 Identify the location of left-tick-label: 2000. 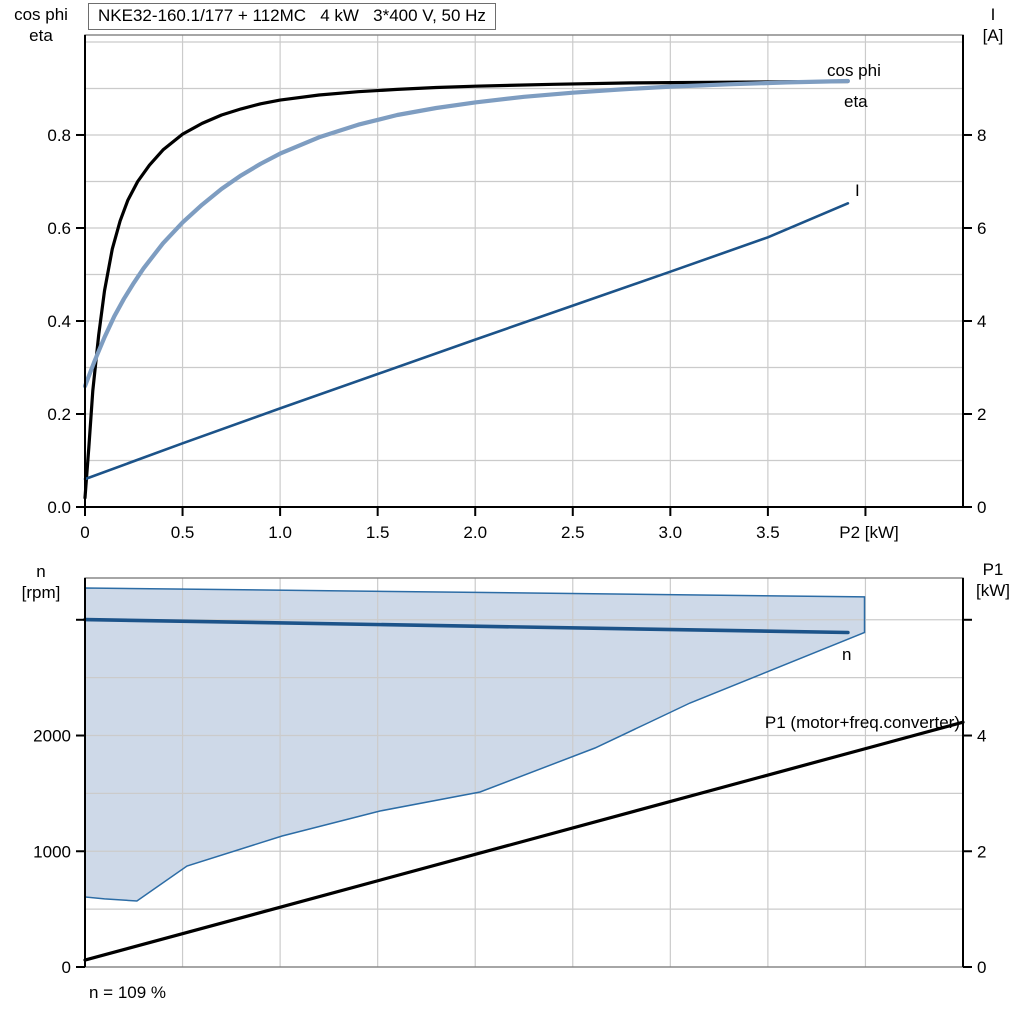
(52, 736).